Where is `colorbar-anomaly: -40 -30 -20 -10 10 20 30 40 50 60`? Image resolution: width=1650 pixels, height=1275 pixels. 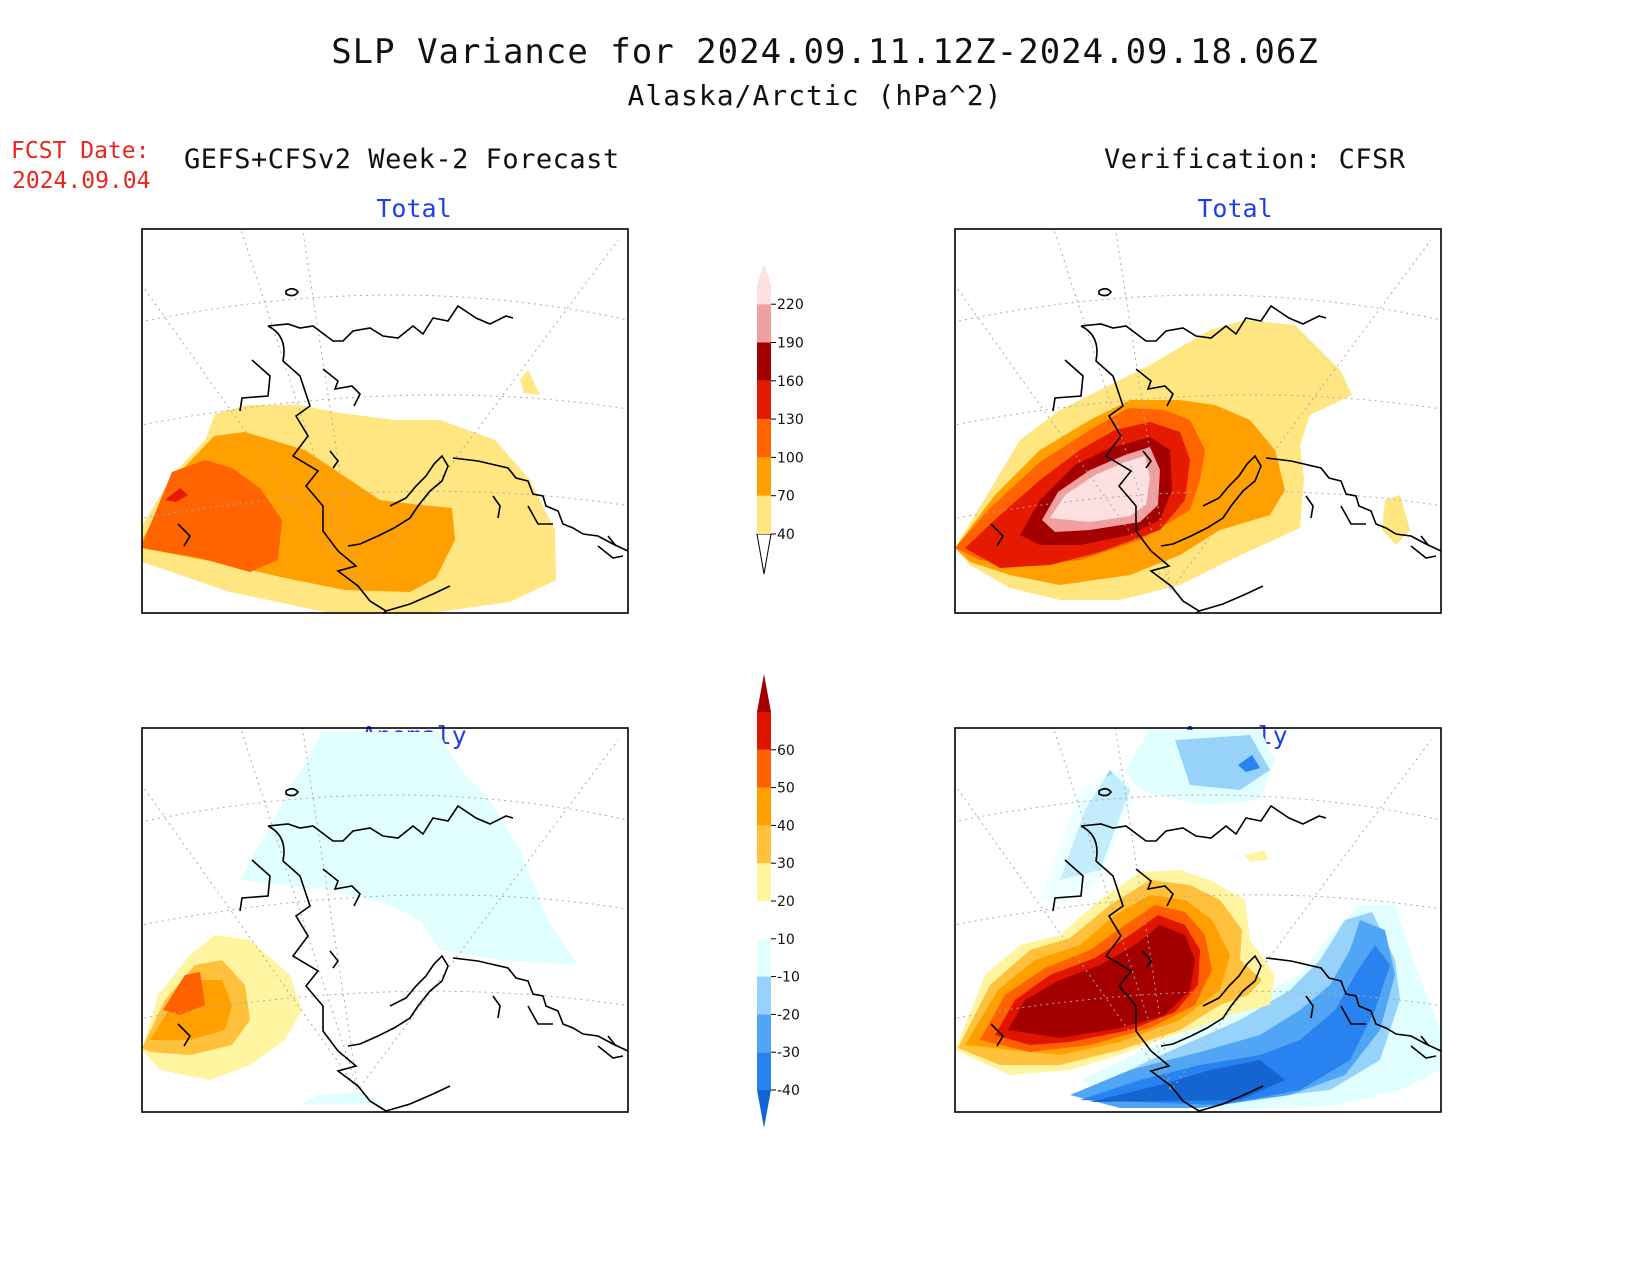 colorbar-anomaly: -40 -30 -20 -10 10 20 30 40 50 60 is located at coordinates (778, 901).